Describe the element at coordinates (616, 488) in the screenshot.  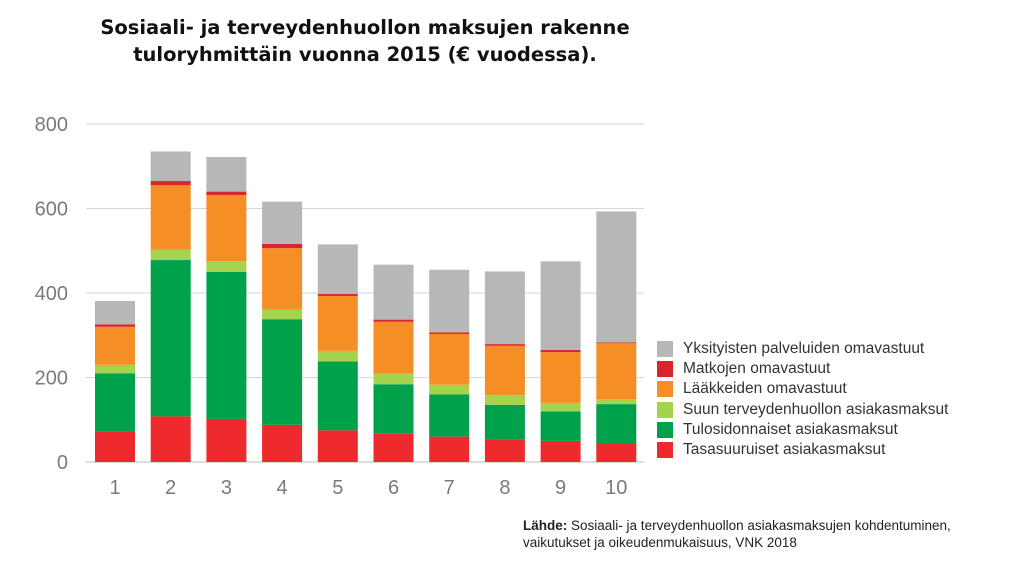
I see `x-tick-label: 10` at that location.